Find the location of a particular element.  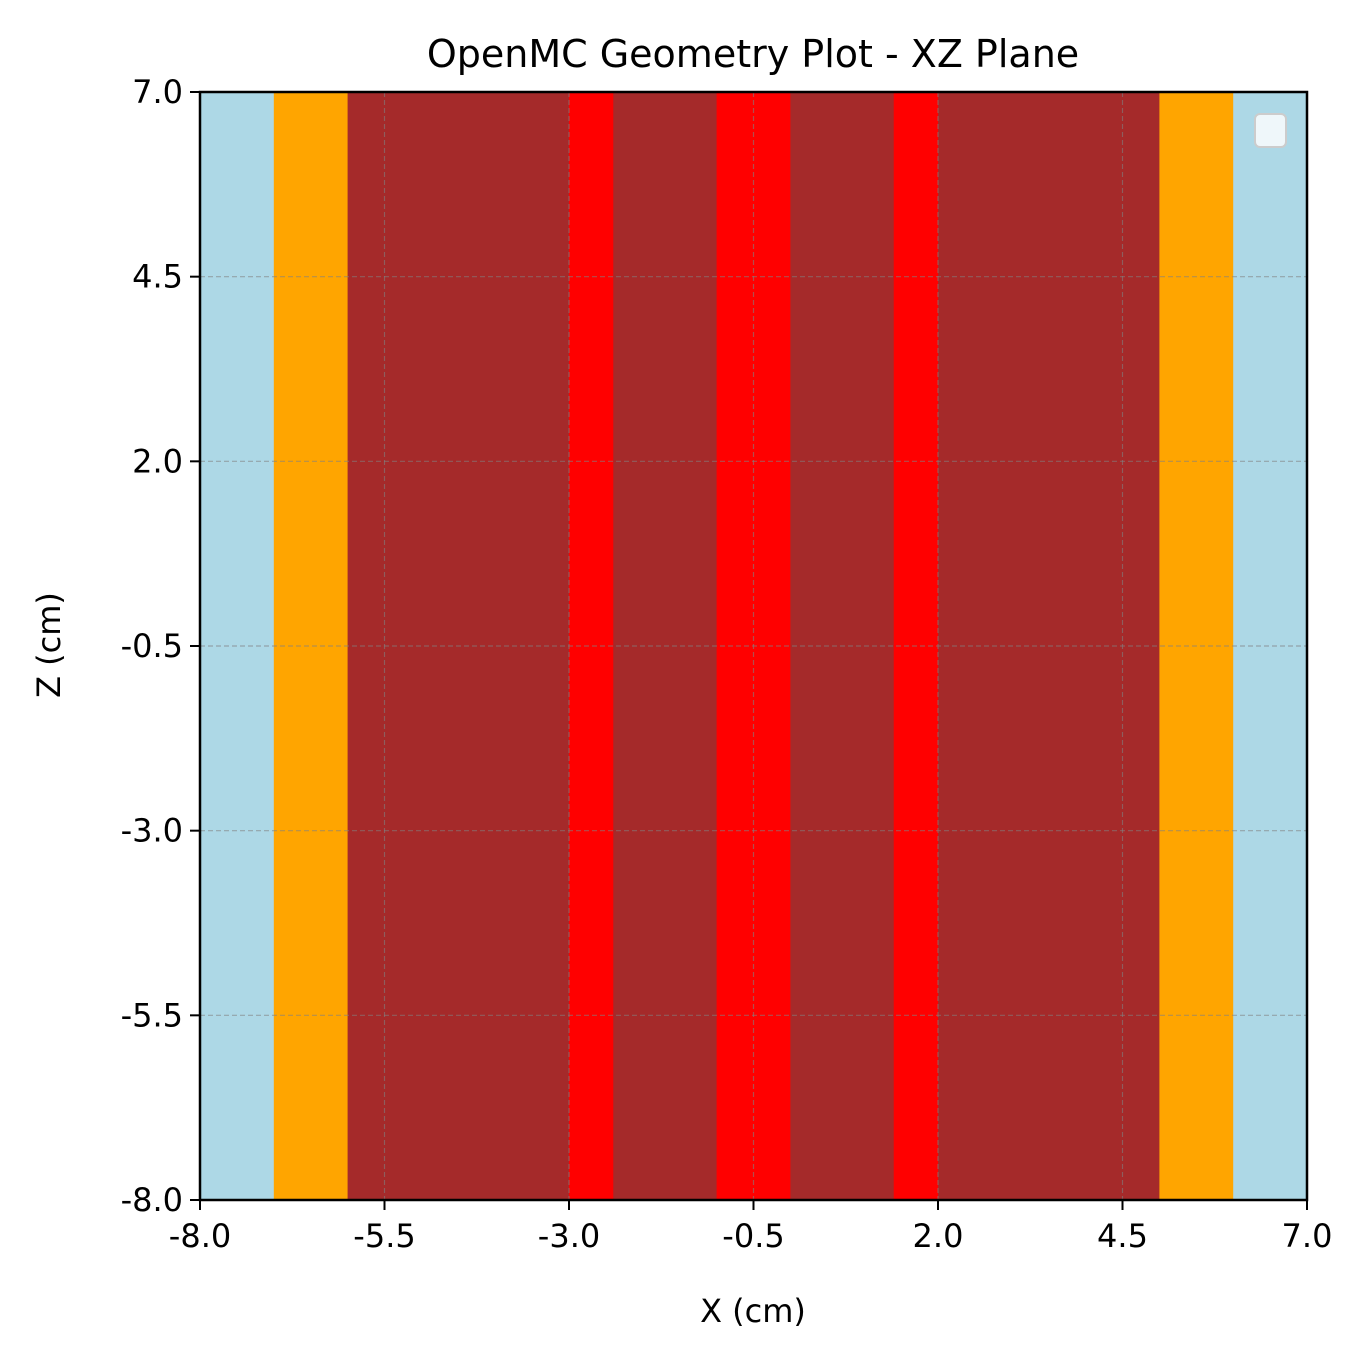

y-tick-label-3: -0.5 is located at coordinates (152, 646).